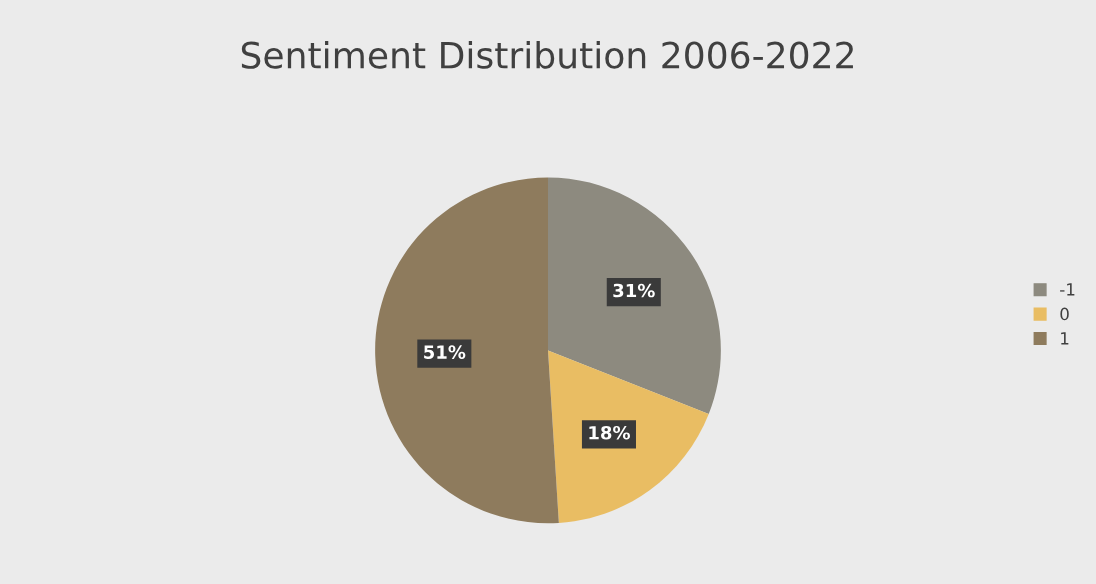 Image resolution: width=1096 pixels, height=584 pixels. What do you see at coordinates (445, 352) in the screenshot?
I see `data-label: 51%` at bounding box center [445, 352].